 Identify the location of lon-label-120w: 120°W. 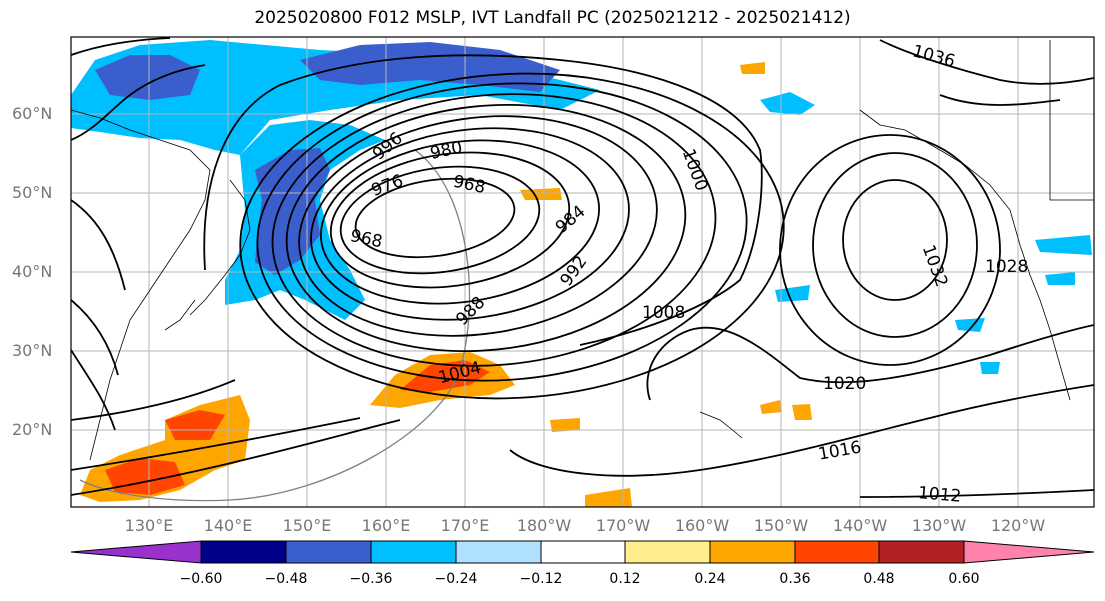
(1018, 525).